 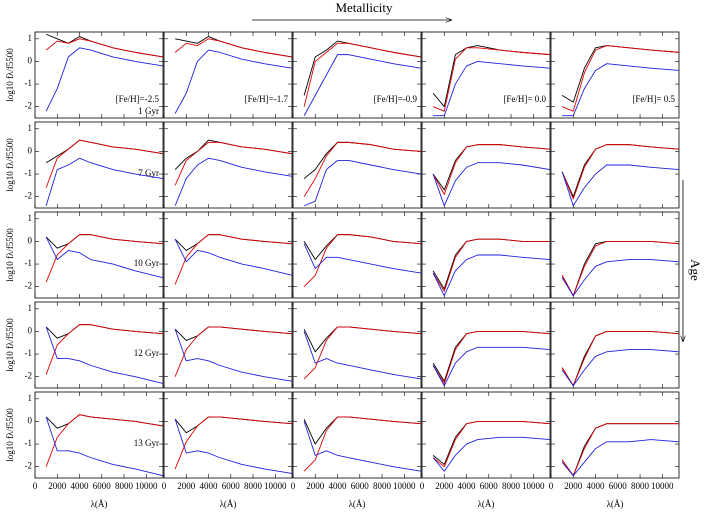 I want to click on metallicity-label: [Fe/H]= 0.5, so click(x=653, y=99).